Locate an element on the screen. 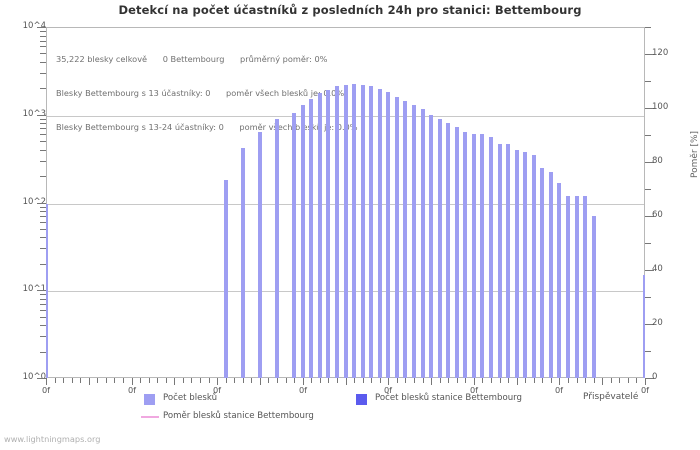  y-axis-right-tick-label: 80 is located at coordinates (657, 161).